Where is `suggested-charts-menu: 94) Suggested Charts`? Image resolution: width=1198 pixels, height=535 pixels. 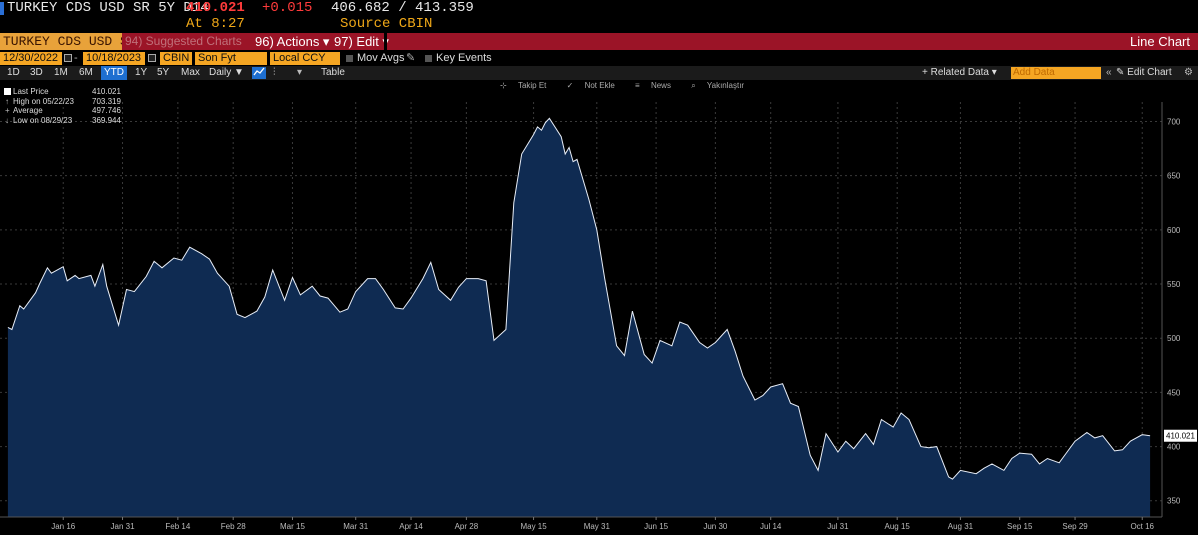
suggested-charts-menu: 94) Suggested Charts is located at coordinates (183, 41).